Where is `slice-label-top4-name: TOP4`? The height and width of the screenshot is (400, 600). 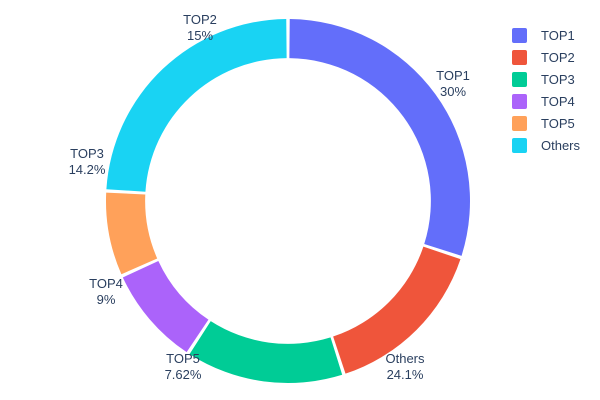 slice-label-top4-name: TOP4 is located at coordinates (106, 283).